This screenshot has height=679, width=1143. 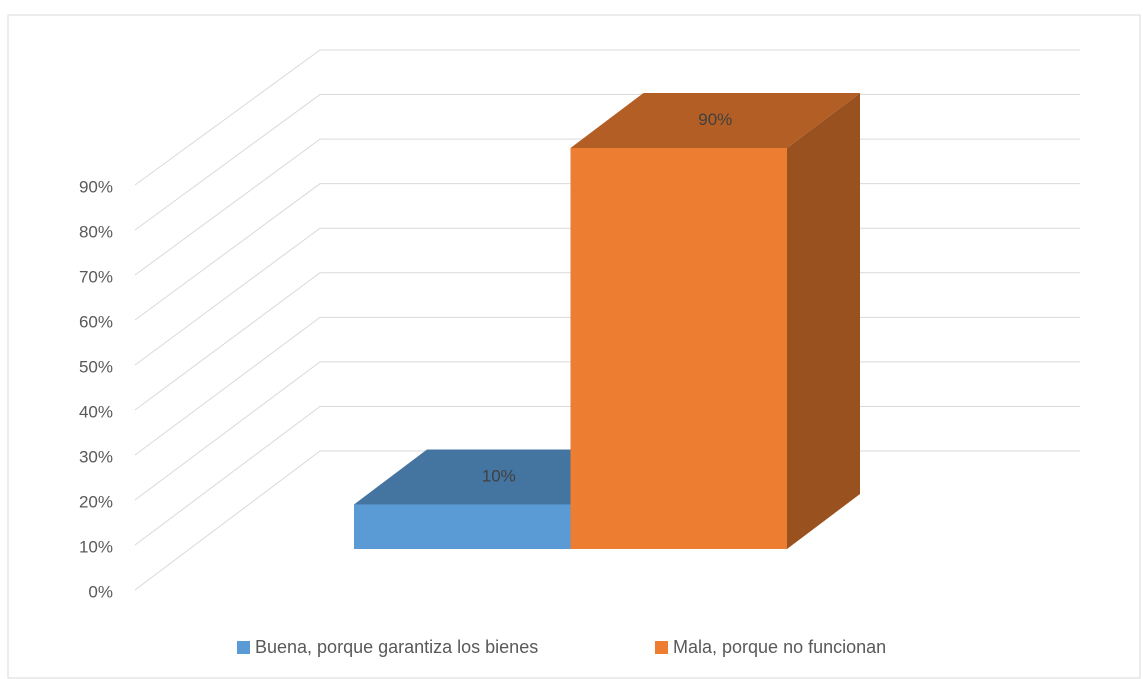 I want to click on bar-top, so click(x=715, y=120).